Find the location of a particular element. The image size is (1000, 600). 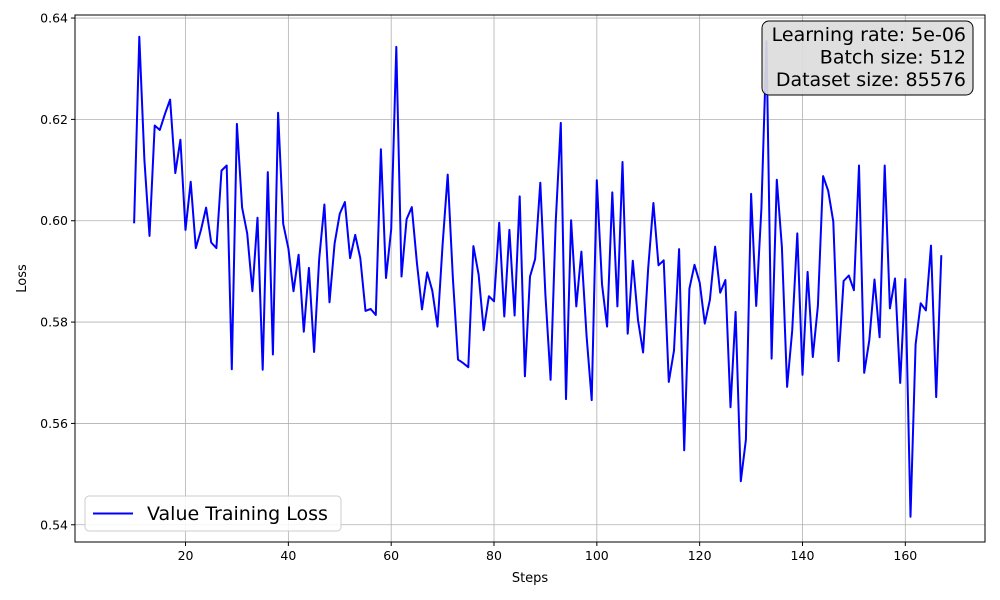

legend-background is located at coordinates (213, 513).